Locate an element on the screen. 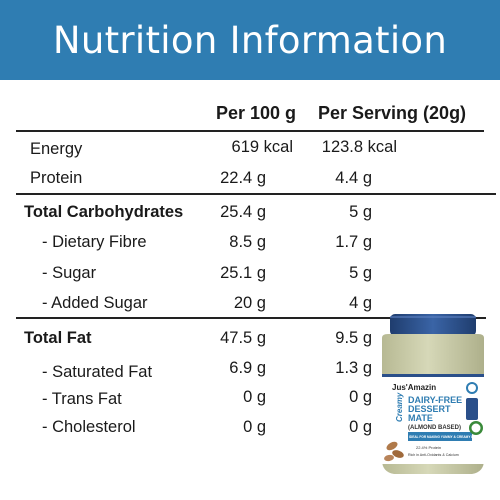 The image size is (500, 500). value-per-serving: 9.5 g is located at coordinates (353, 338).